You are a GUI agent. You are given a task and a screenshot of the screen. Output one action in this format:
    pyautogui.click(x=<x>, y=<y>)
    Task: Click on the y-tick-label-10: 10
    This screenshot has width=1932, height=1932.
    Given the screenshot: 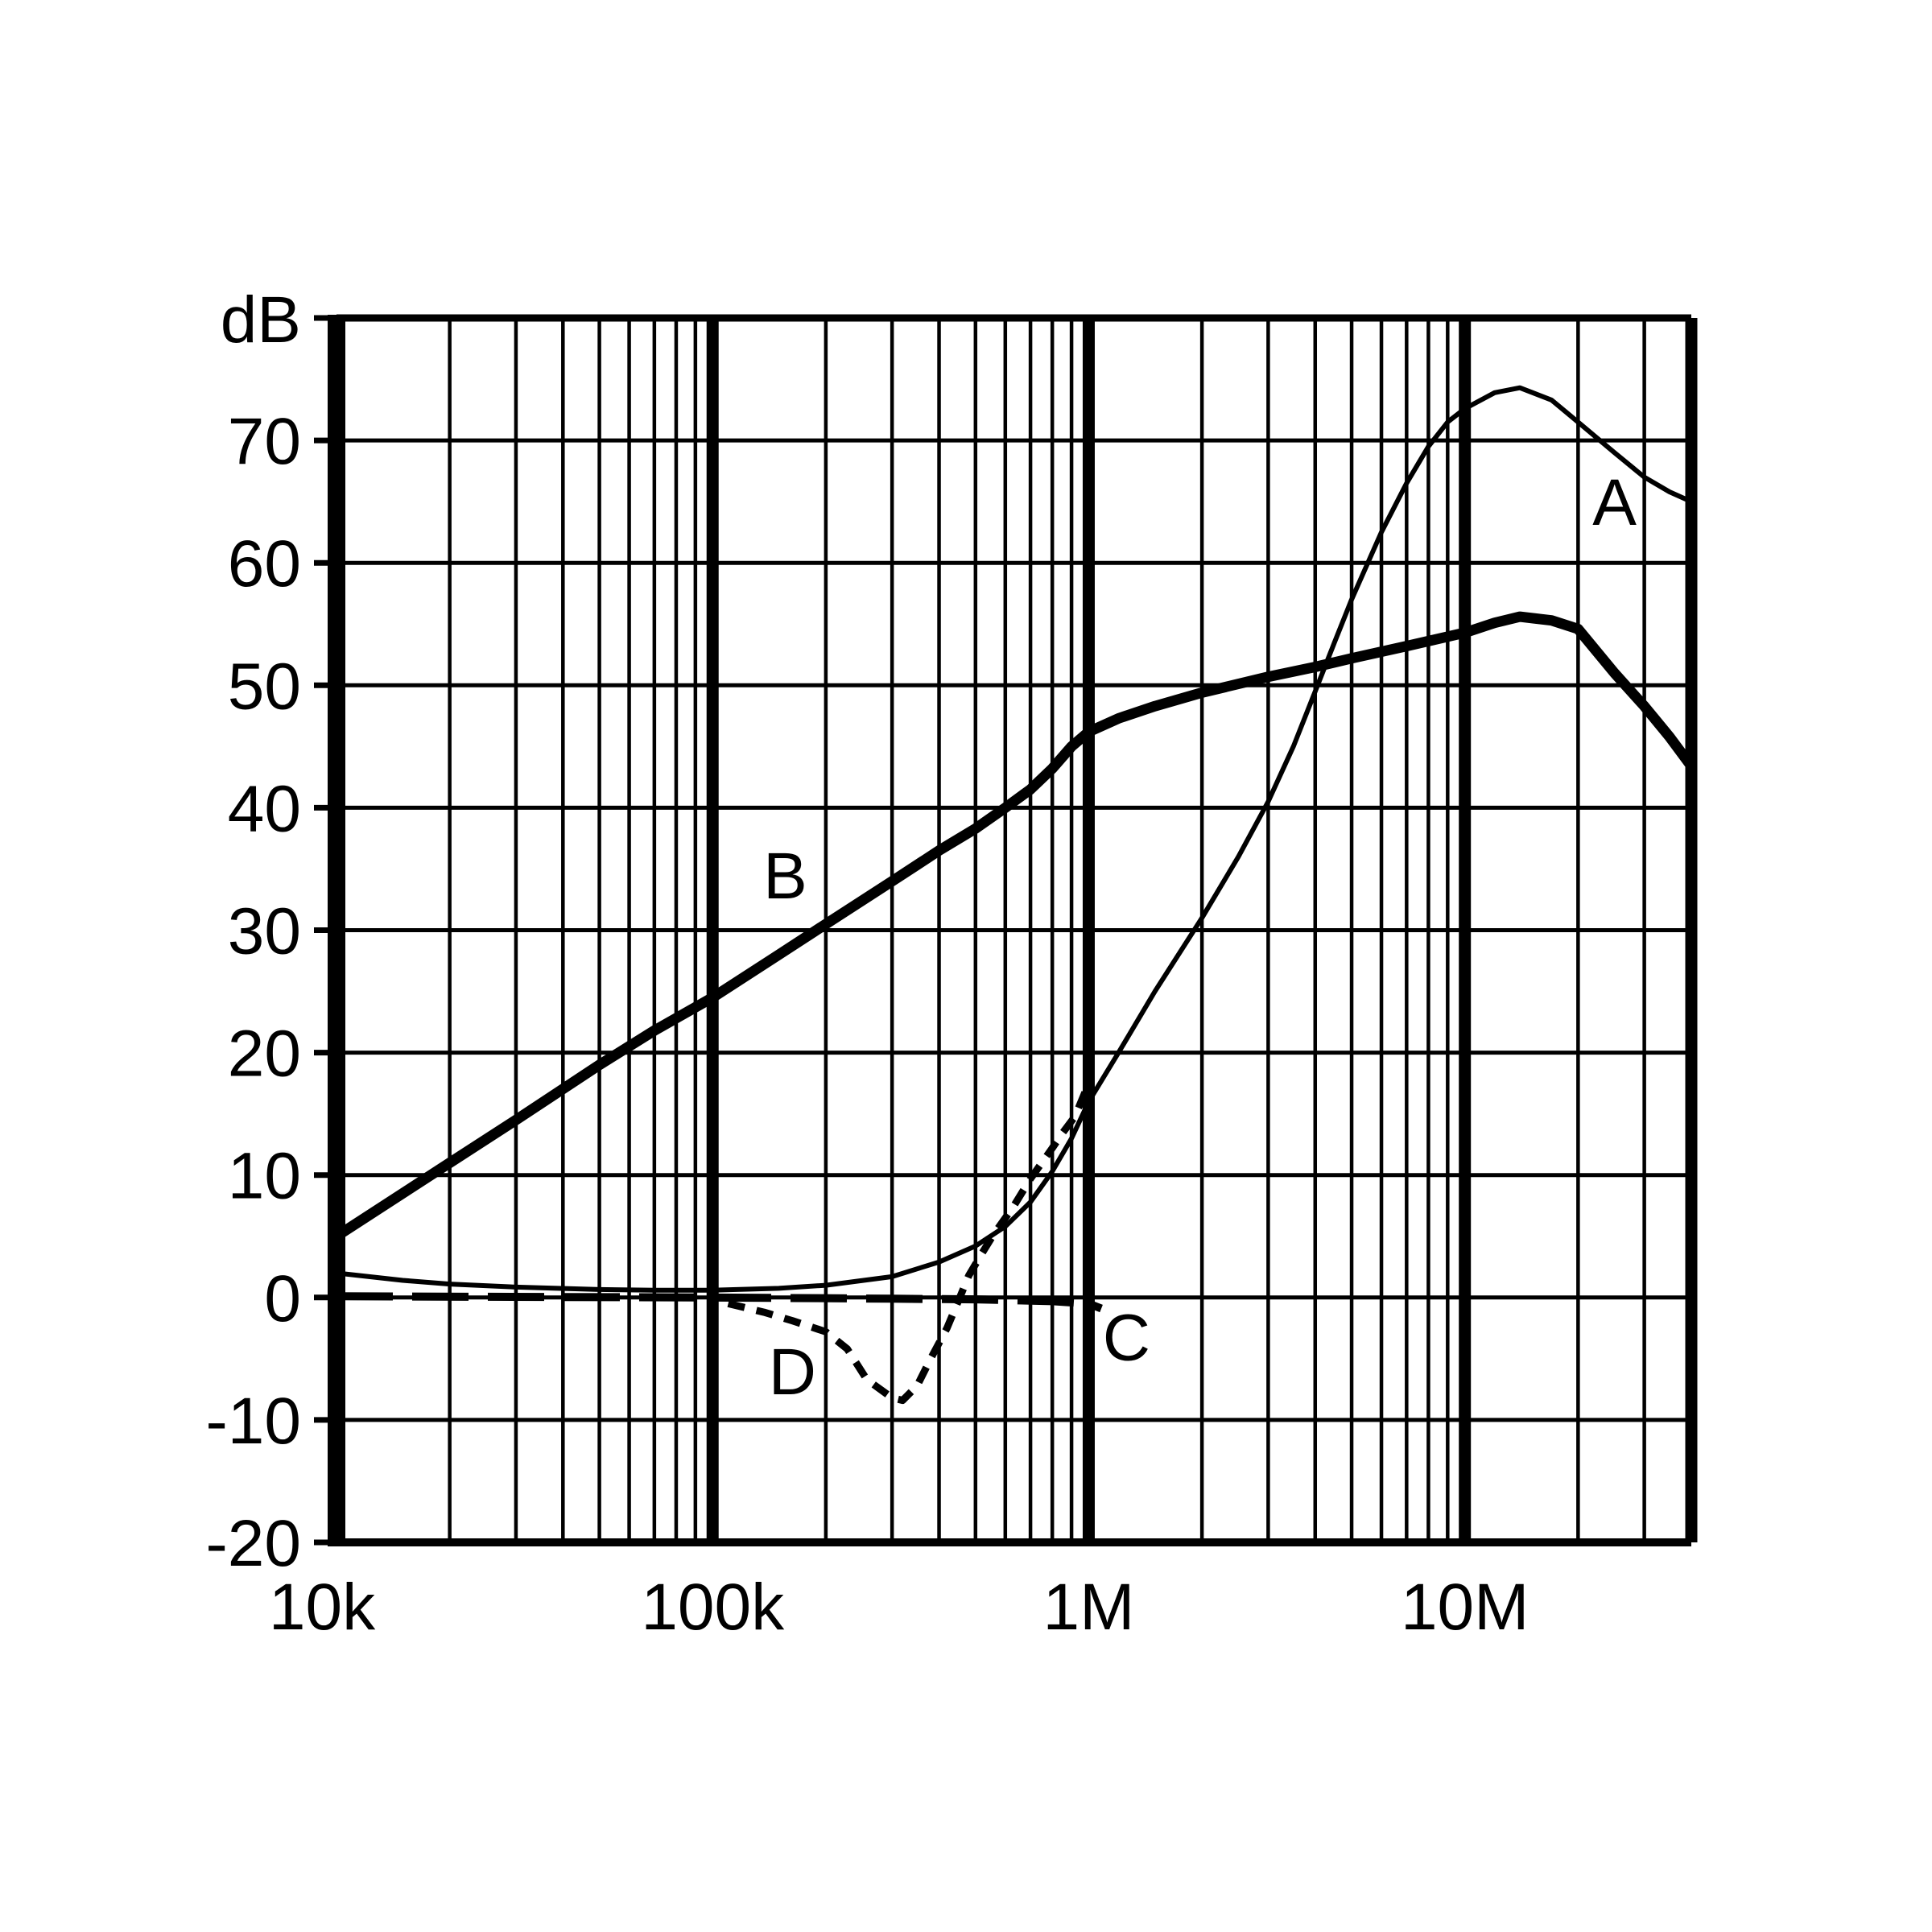 What is the action you would take?
    pyautogui.click(x=264, y=1176)
    